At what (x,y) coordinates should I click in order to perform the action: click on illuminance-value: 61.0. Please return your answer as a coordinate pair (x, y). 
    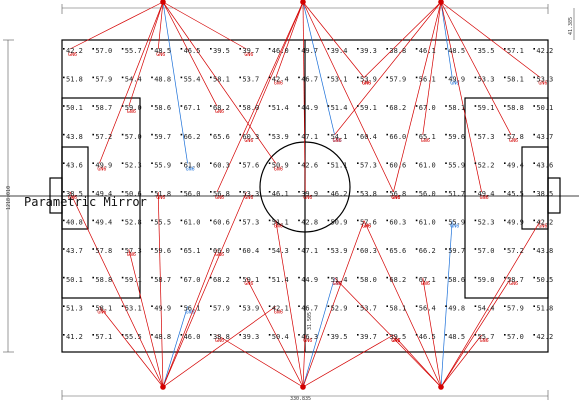
    Looking at the image, I should click on (192, 223).